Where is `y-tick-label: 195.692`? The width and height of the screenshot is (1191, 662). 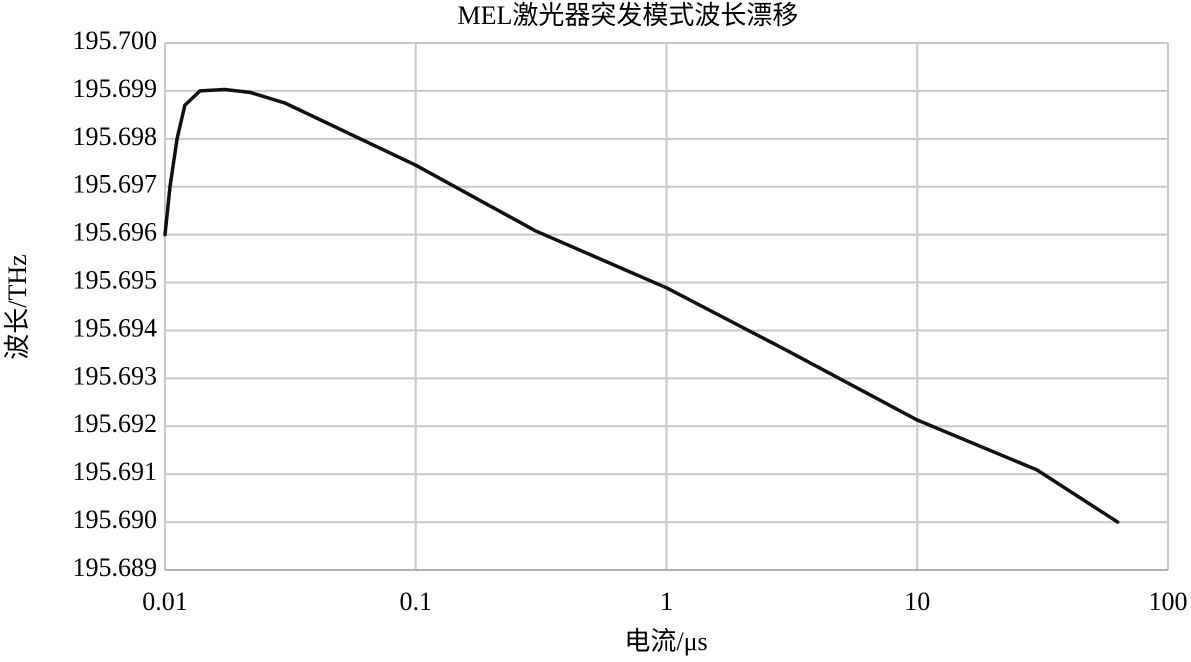
y-tick-label: 195.692 is located at coordinates (115, 423).